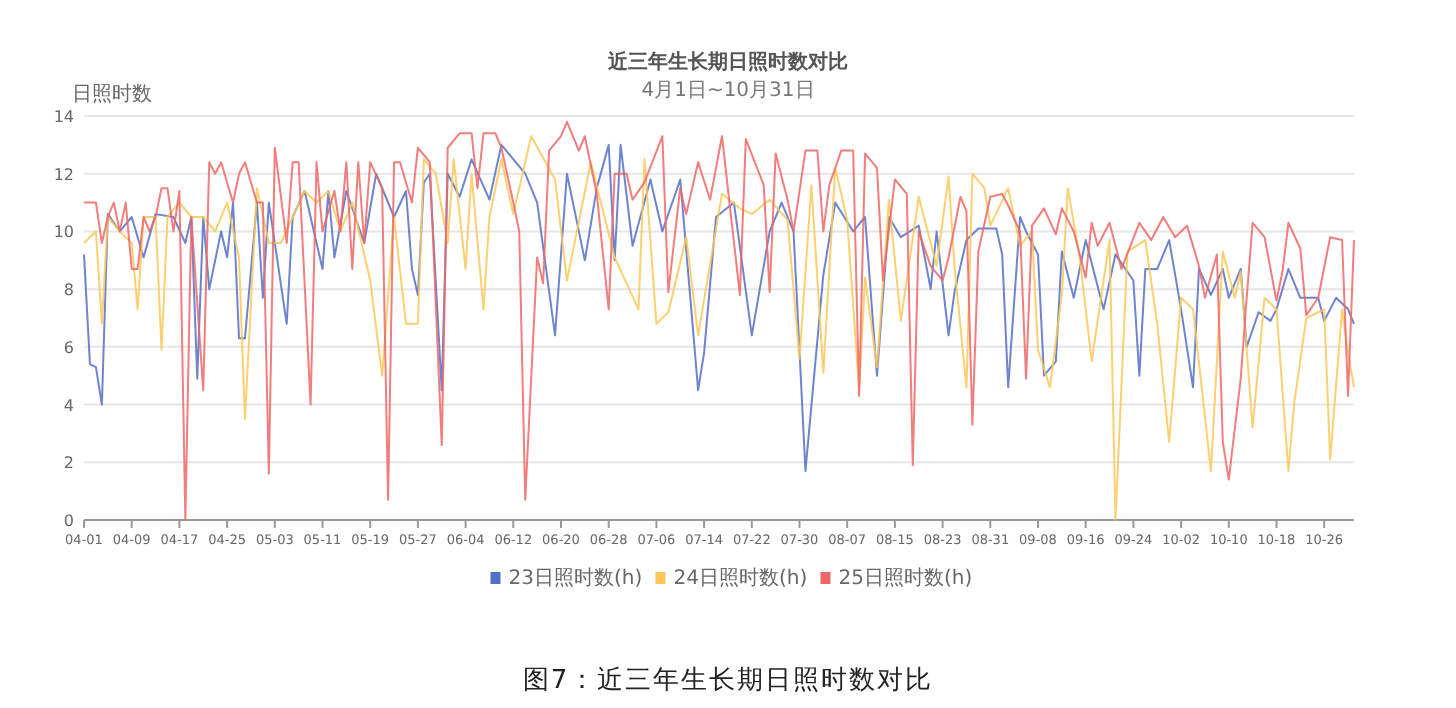 This screenshot has height=708, width=1456. What do you see at coordinates (728, 91) in the screenshot?
I see `chart-subtitle: 4月1日~10月31日` at bounding box center [728, 91].